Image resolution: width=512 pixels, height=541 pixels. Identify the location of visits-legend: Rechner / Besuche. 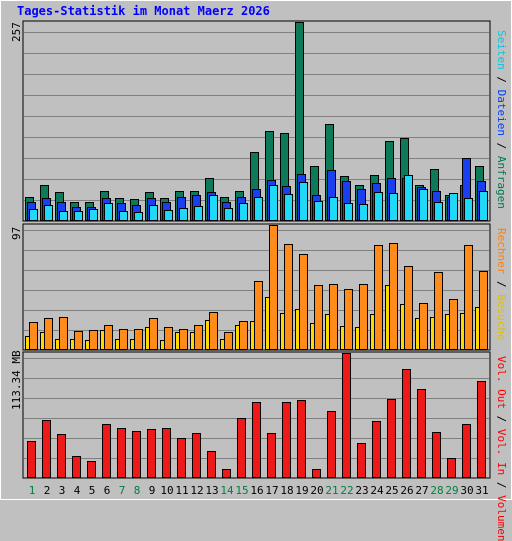
(501, 284).